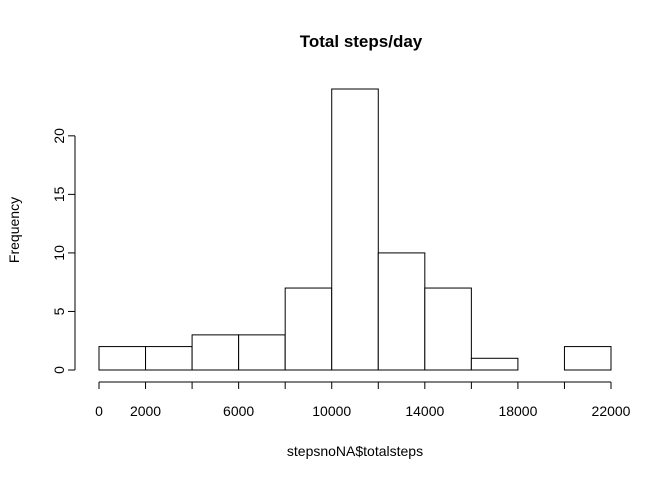  I want to click on y-axis-label: Frequency, so click(14, 230).